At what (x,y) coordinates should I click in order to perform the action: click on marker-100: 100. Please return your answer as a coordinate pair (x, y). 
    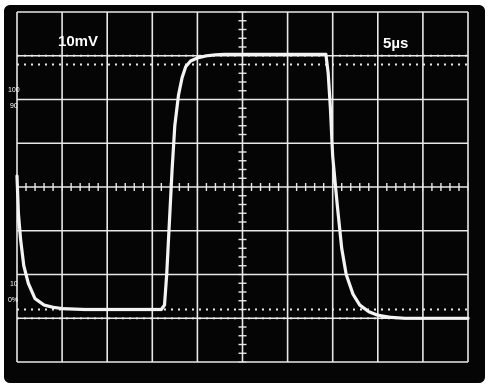
    Looking at the image, I should click on (14, 90).